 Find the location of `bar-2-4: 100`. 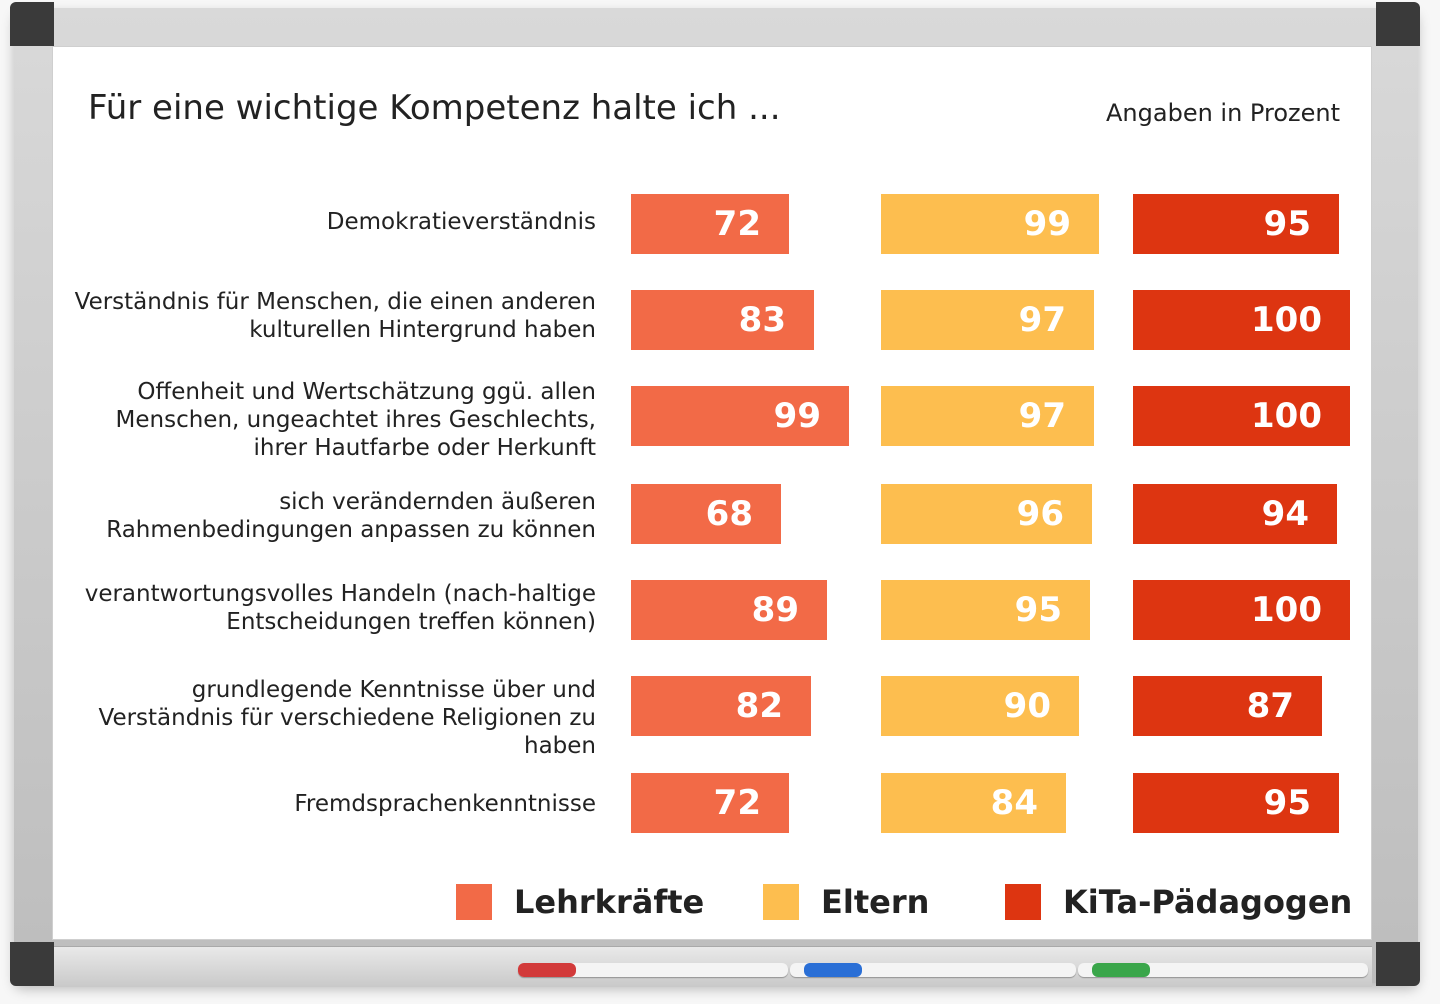

bar-2-4: 100 is located at coordinates (1241, 610).